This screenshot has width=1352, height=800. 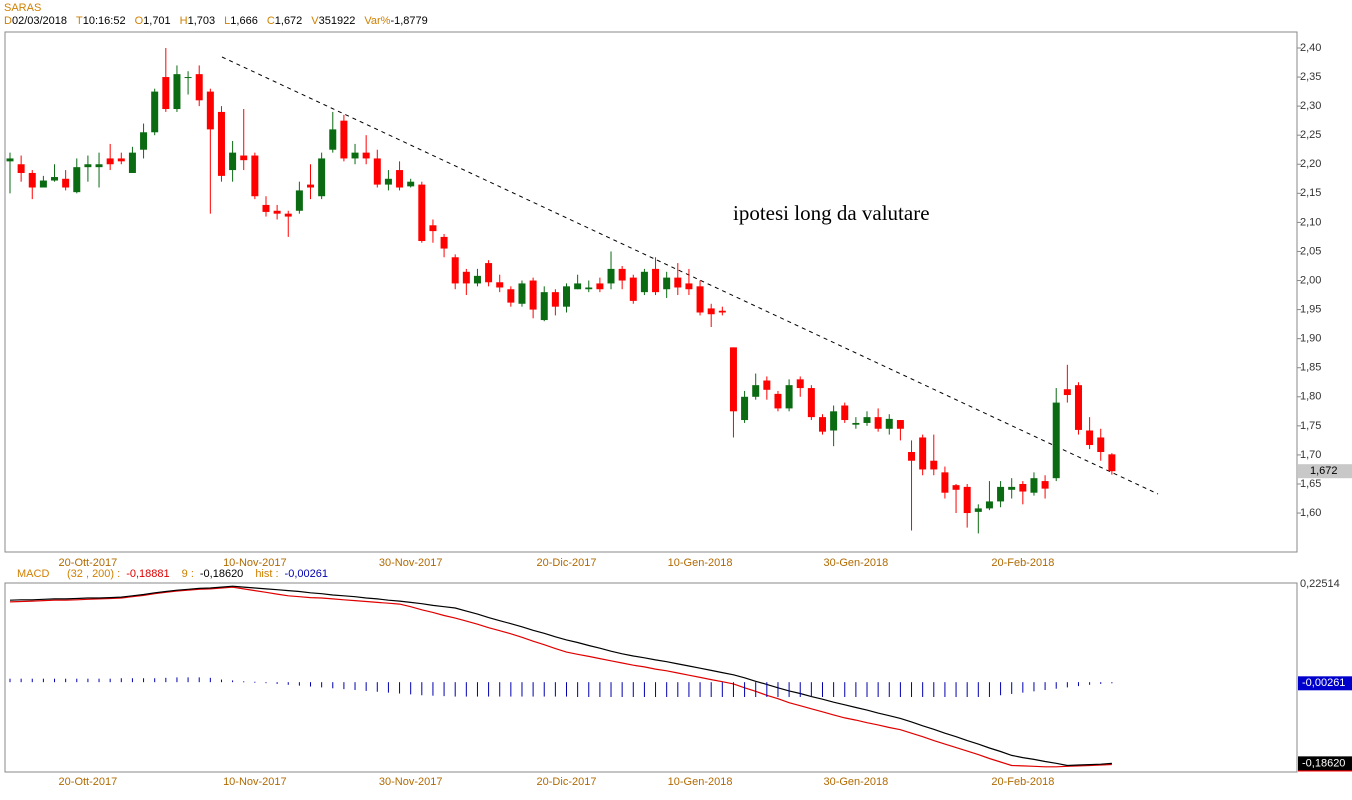 What do you see at coordinates (1310, 222) in the screenshot?
I see `y-tick-label: 2,10` at bounding box center [1310, 222].